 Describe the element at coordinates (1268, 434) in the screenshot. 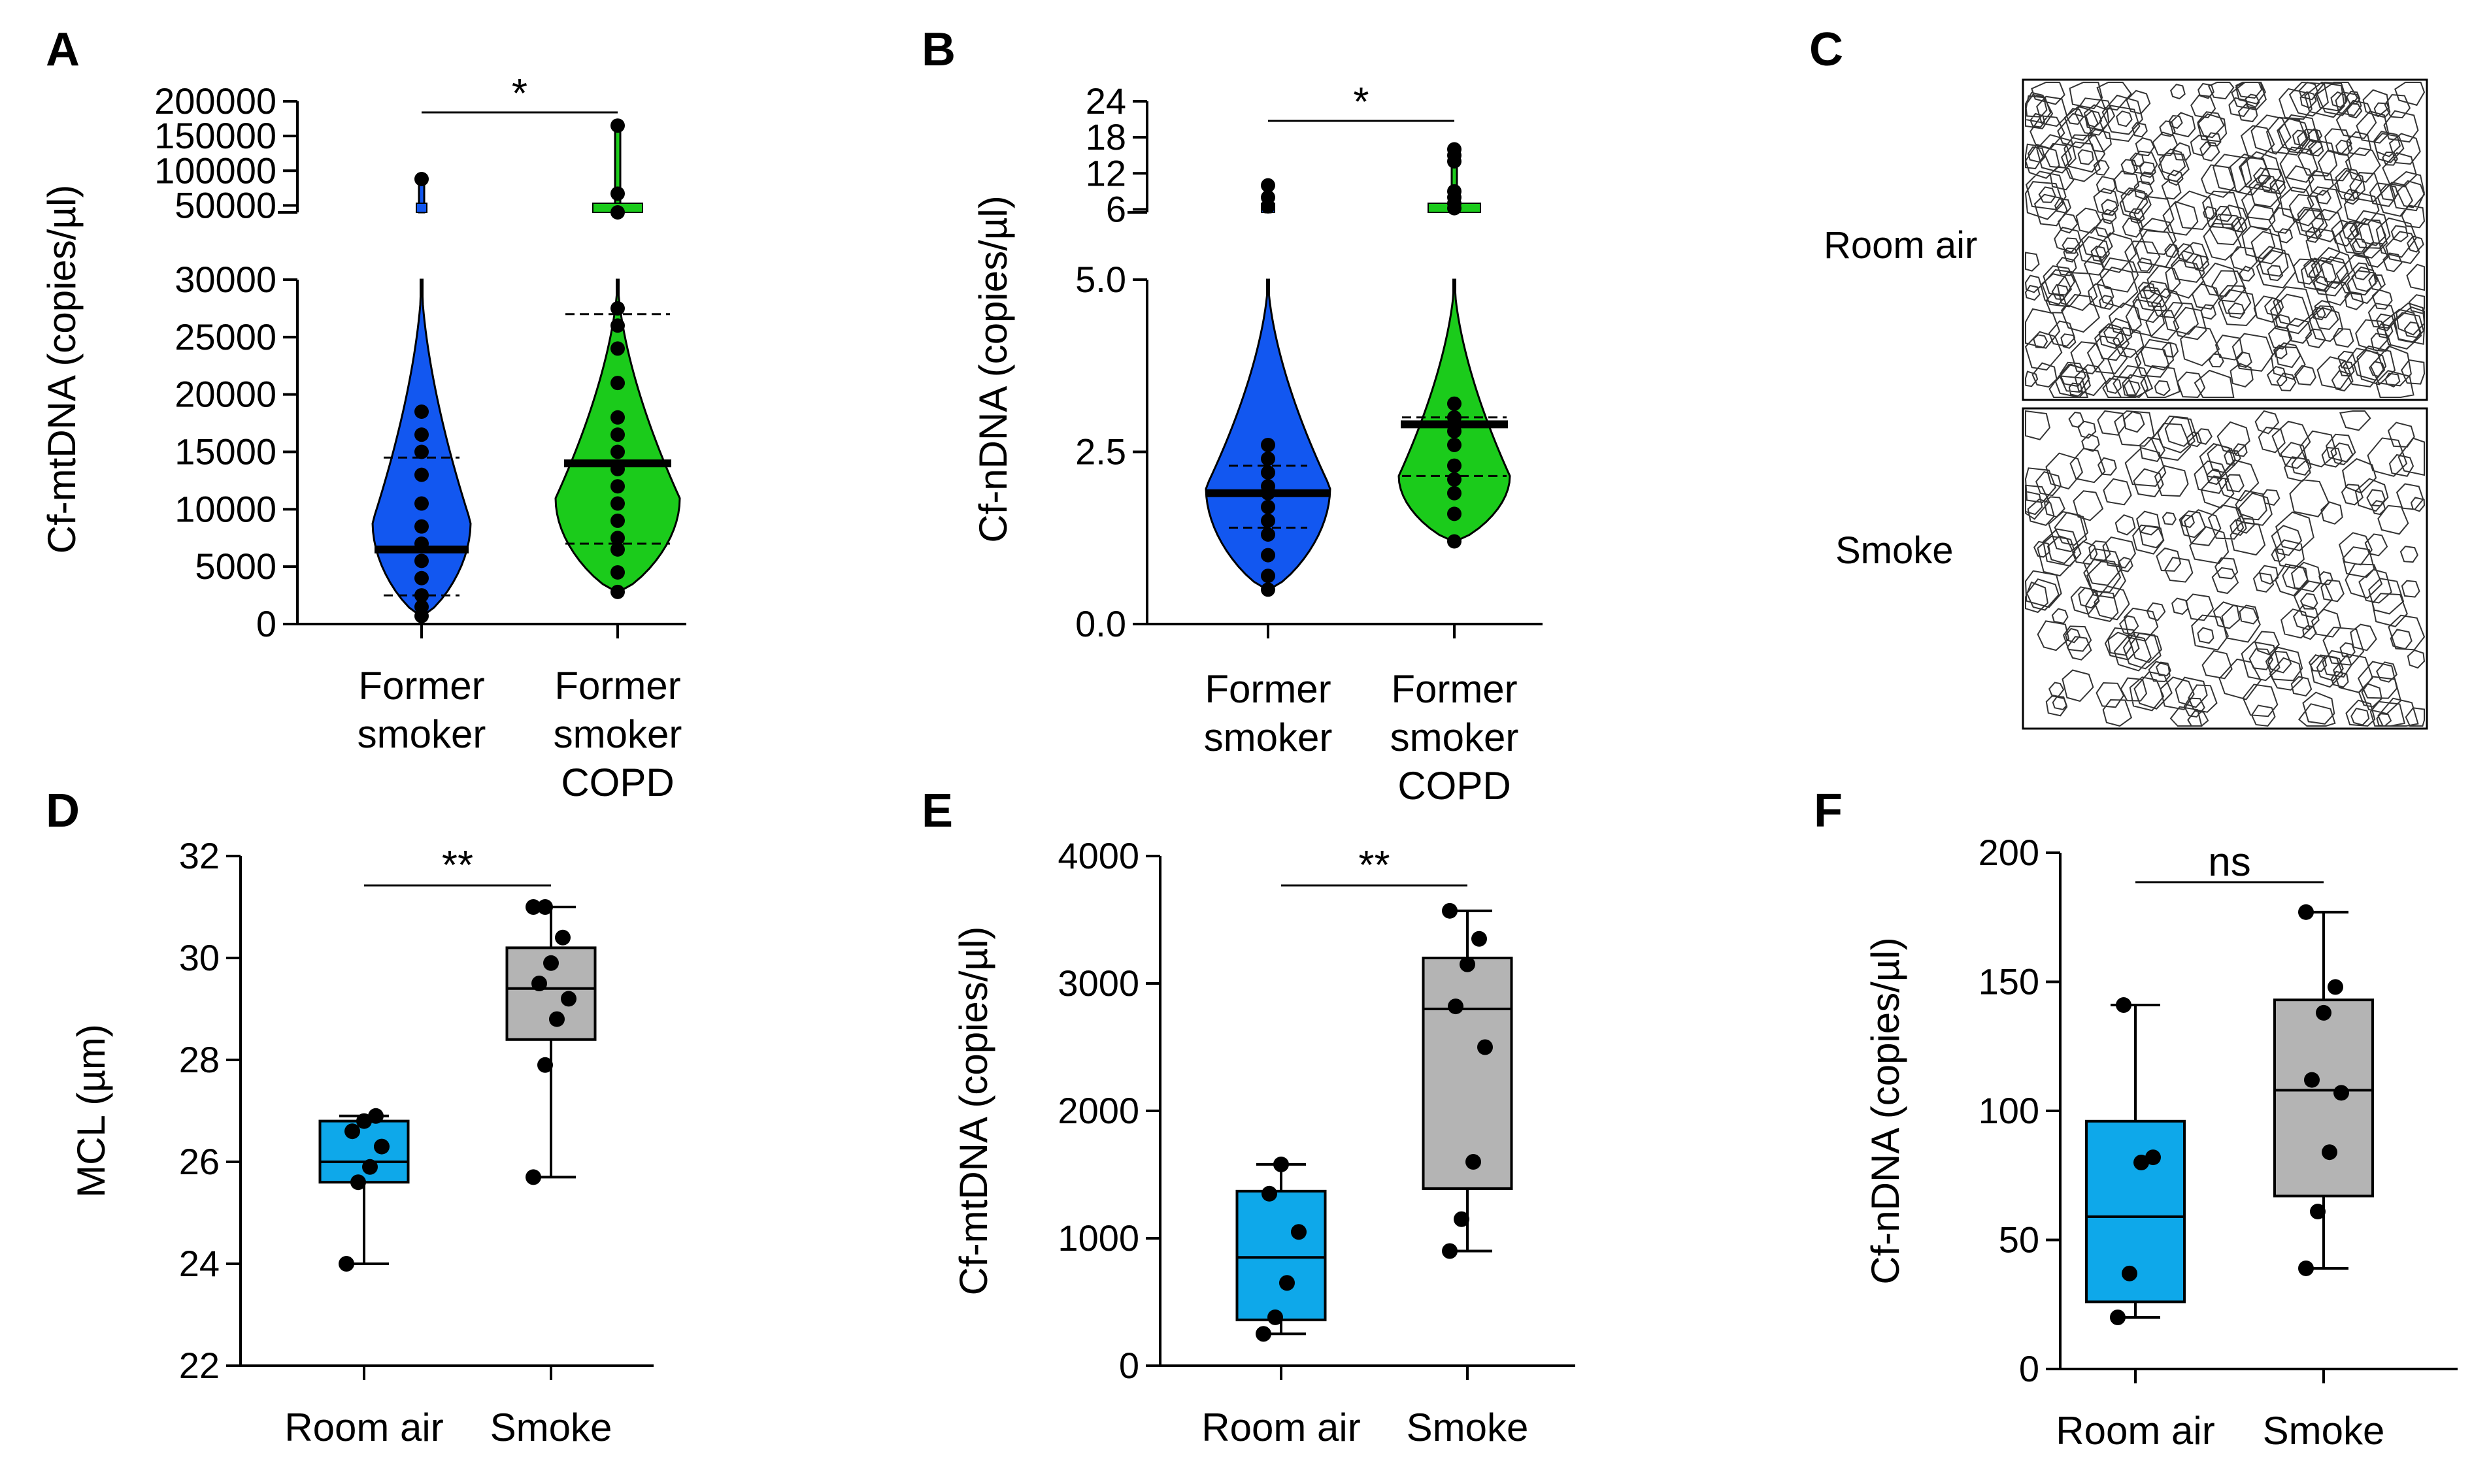

I see `violin-body` at that location.